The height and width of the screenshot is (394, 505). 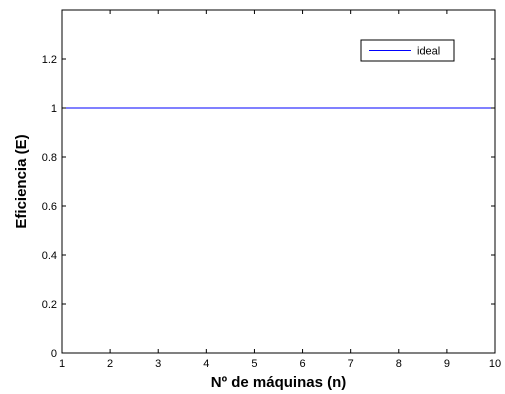 What do you see at coordinates (110, 364) in the screenshot?
I see `x-tick-label: 2` at bounding box center [110, 364].